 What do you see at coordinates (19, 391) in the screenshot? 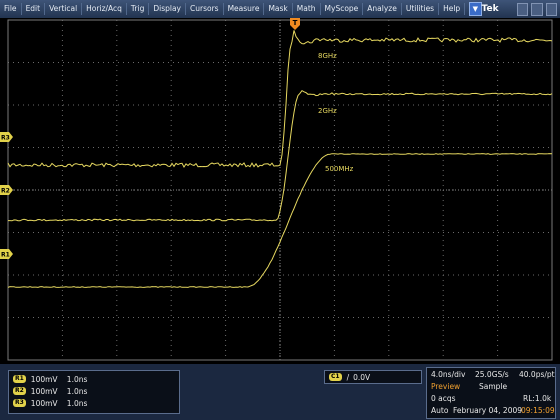
I see `channel-id: R2` at bounding box center [19, 391].